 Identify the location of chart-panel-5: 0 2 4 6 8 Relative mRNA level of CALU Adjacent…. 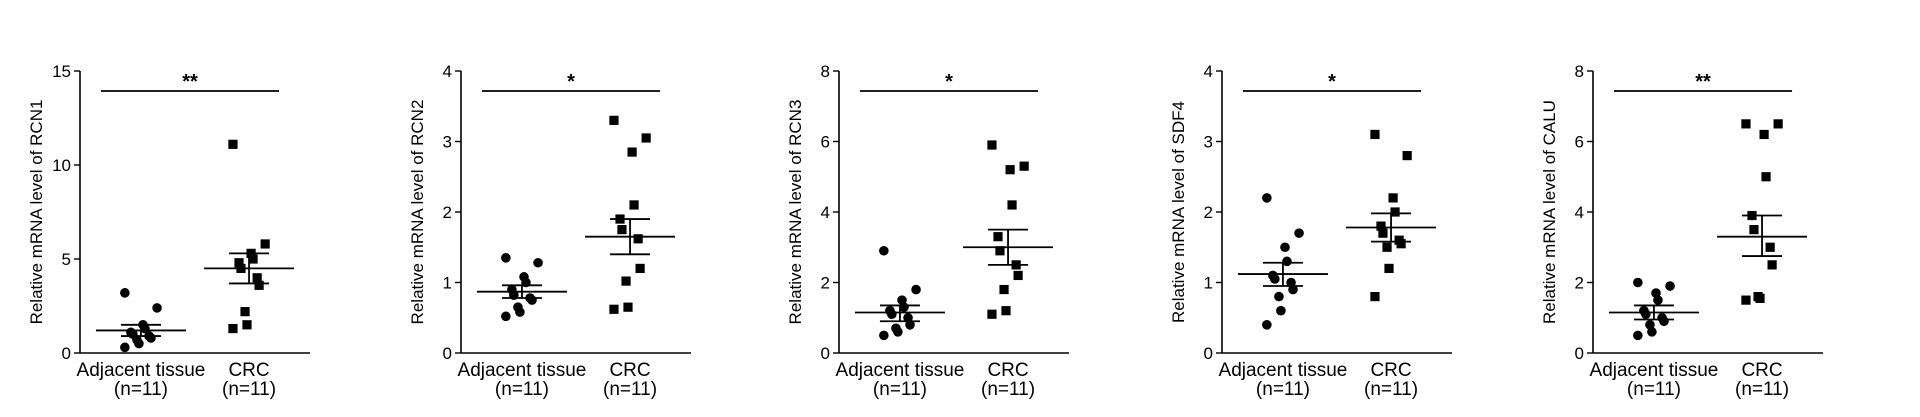
(1681, 231).